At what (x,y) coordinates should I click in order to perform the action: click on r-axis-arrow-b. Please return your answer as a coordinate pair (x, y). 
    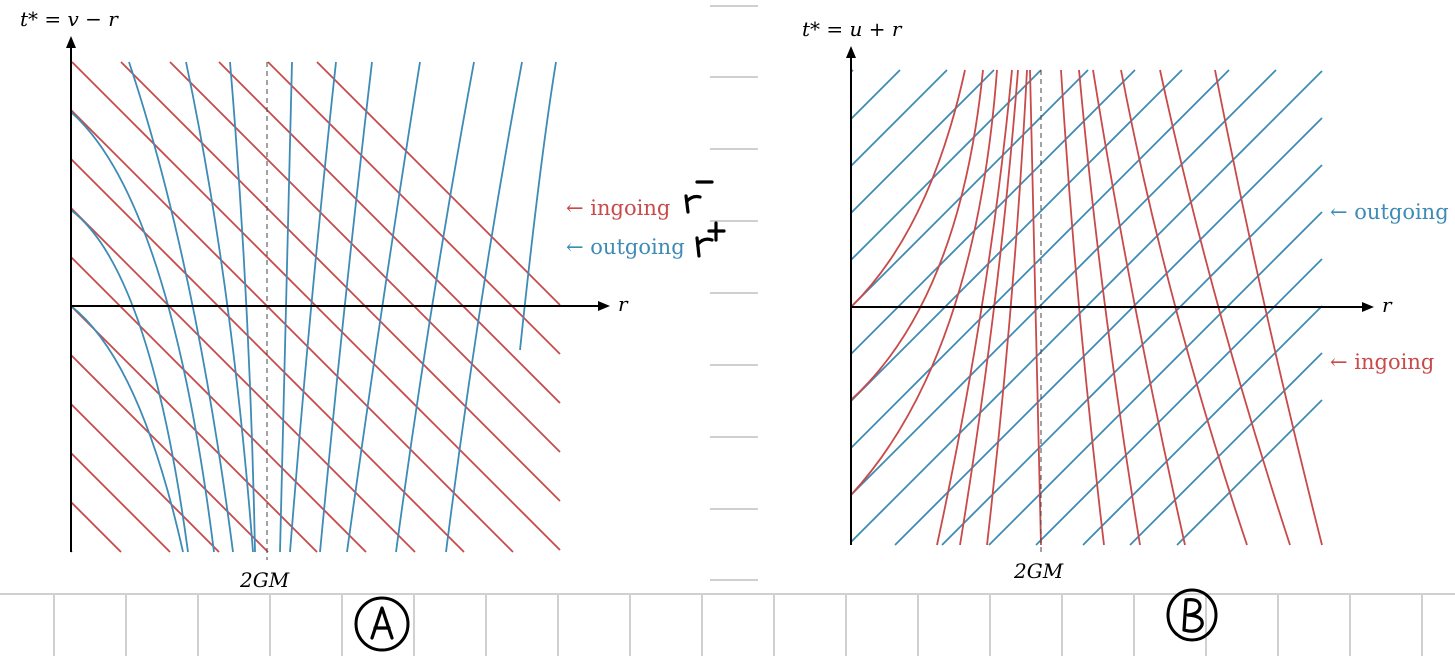
    Looking at the image, I should click on (1368, 307).